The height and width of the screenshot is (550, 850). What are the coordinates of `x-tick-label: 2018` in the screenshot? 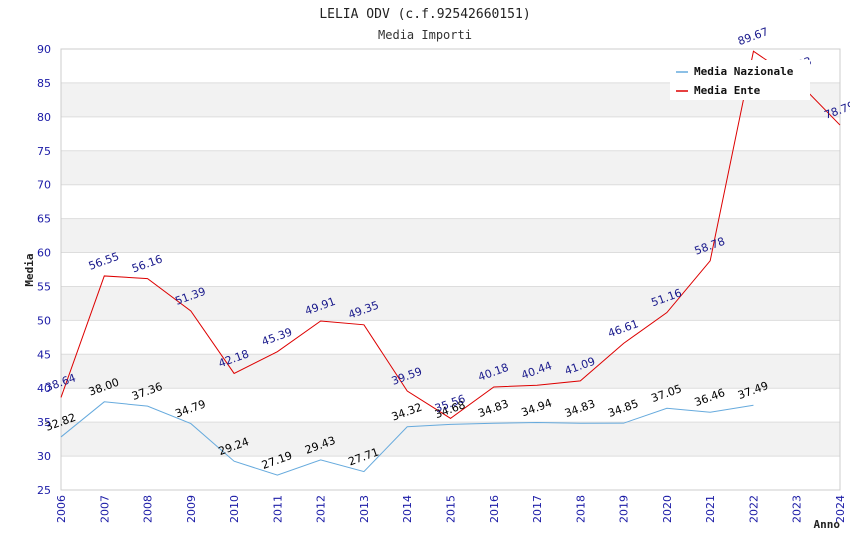 It's located at (580, 509).